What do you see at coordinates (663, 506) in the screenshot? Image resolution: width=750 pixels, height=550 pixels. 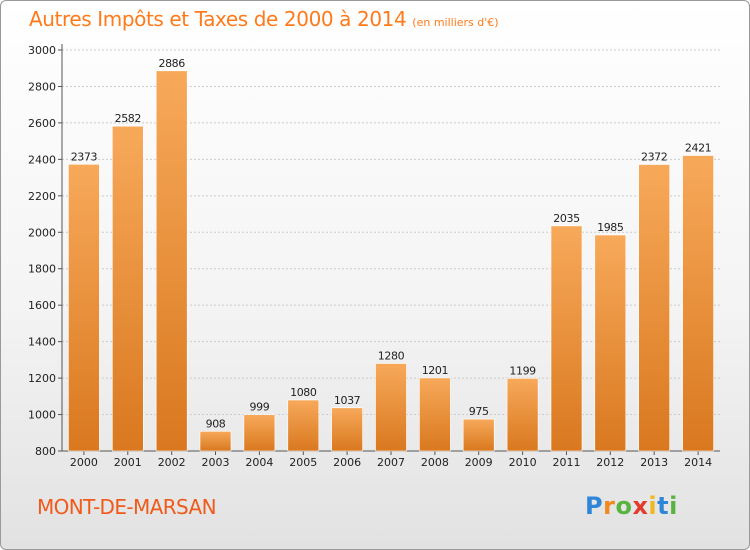 I see `logo-letter: t` at bounding box center [663, 506].